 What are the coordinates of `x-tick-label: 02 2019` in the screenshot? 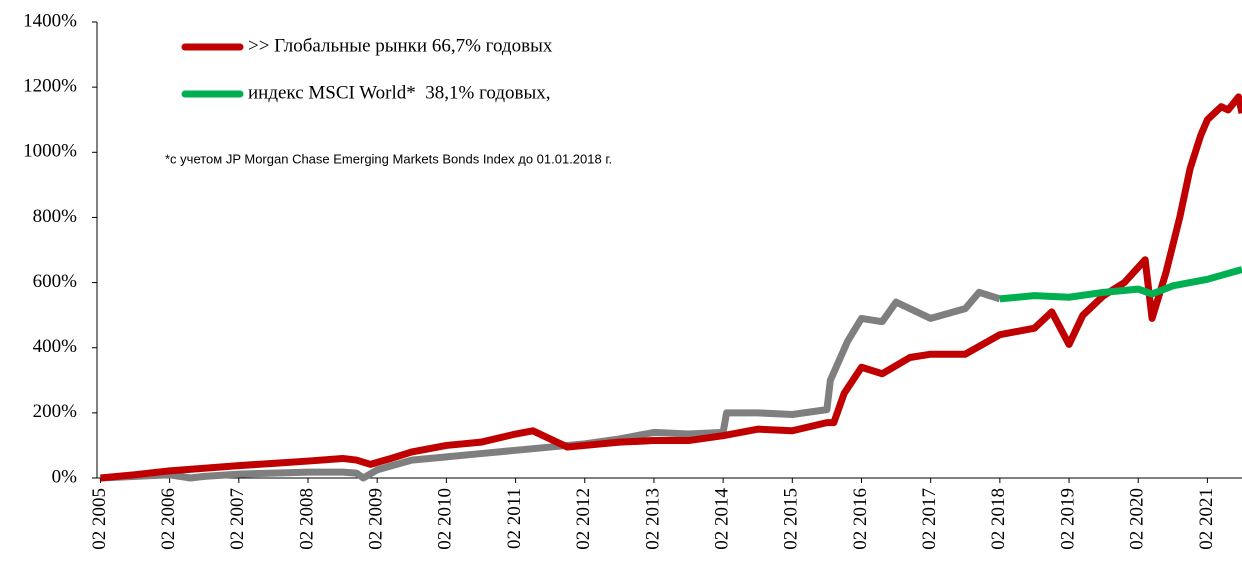 It's located at (1067, 519).